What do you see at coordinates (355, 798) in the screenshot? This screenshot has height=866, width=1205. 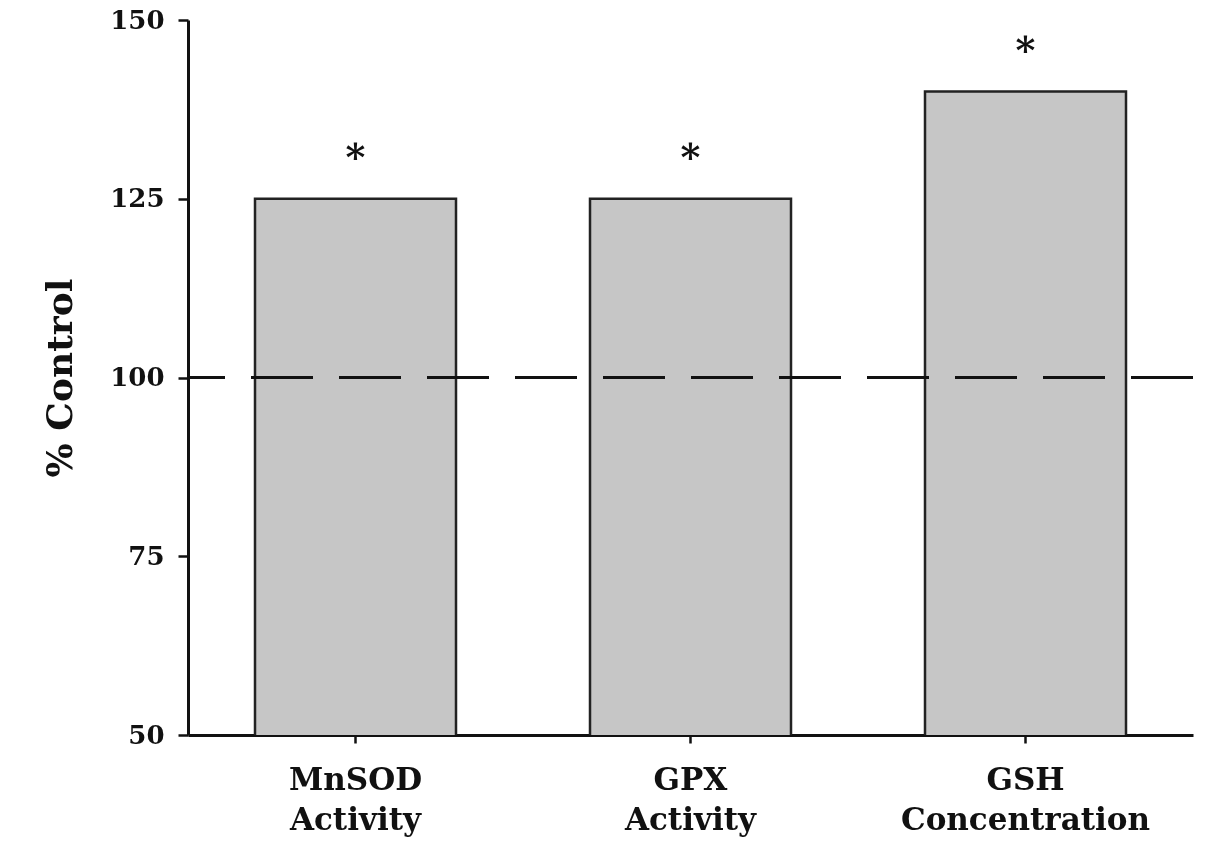 I see `x-tick-label: MnSOD Activity` at bounding box center [355, 798].